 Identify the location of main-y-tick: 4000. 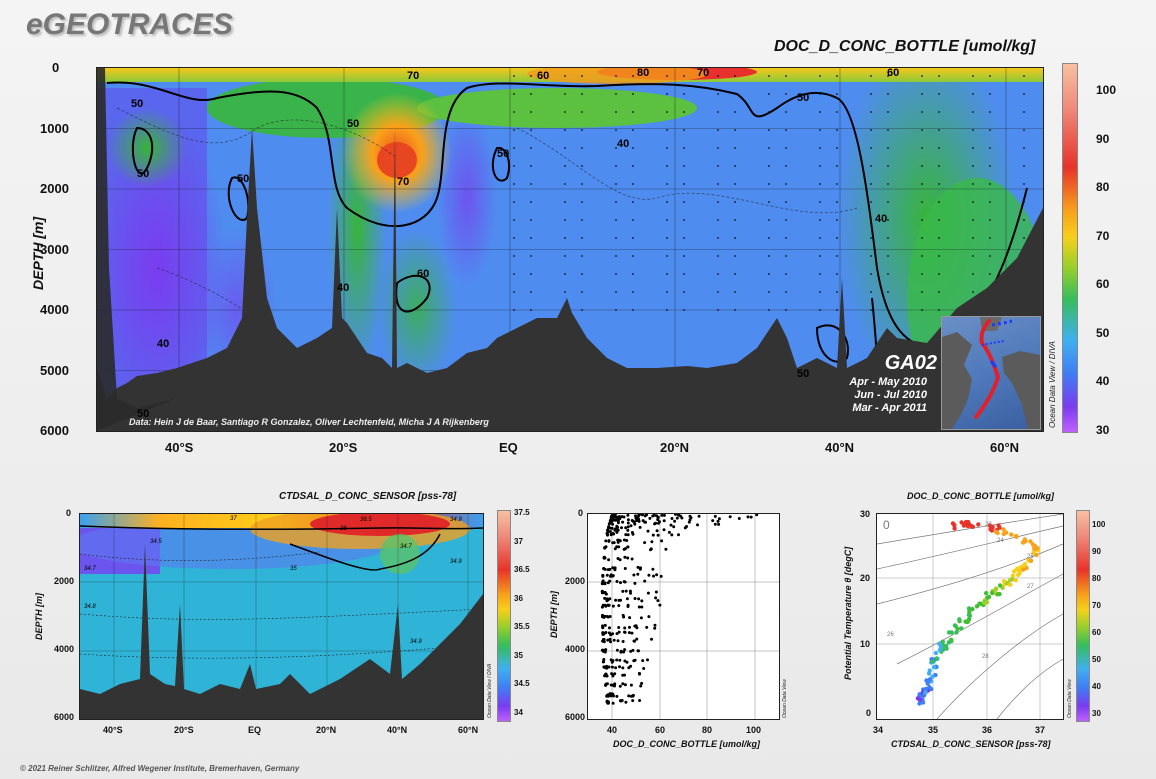
(54, 309).